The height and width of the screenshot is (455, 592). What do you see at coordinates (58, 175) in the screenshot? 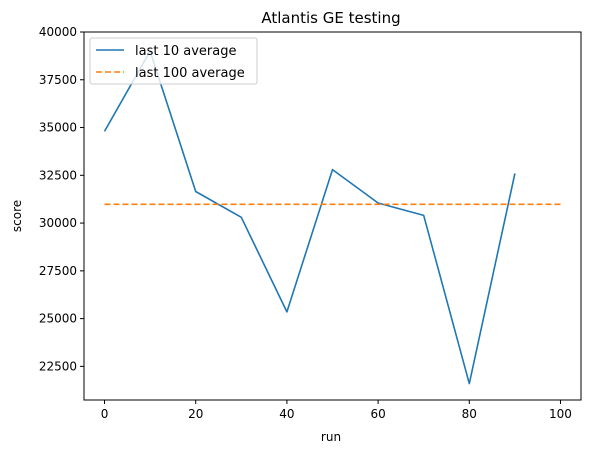
I see `y-tick-label: 32500` at bounding box center [58, 175].